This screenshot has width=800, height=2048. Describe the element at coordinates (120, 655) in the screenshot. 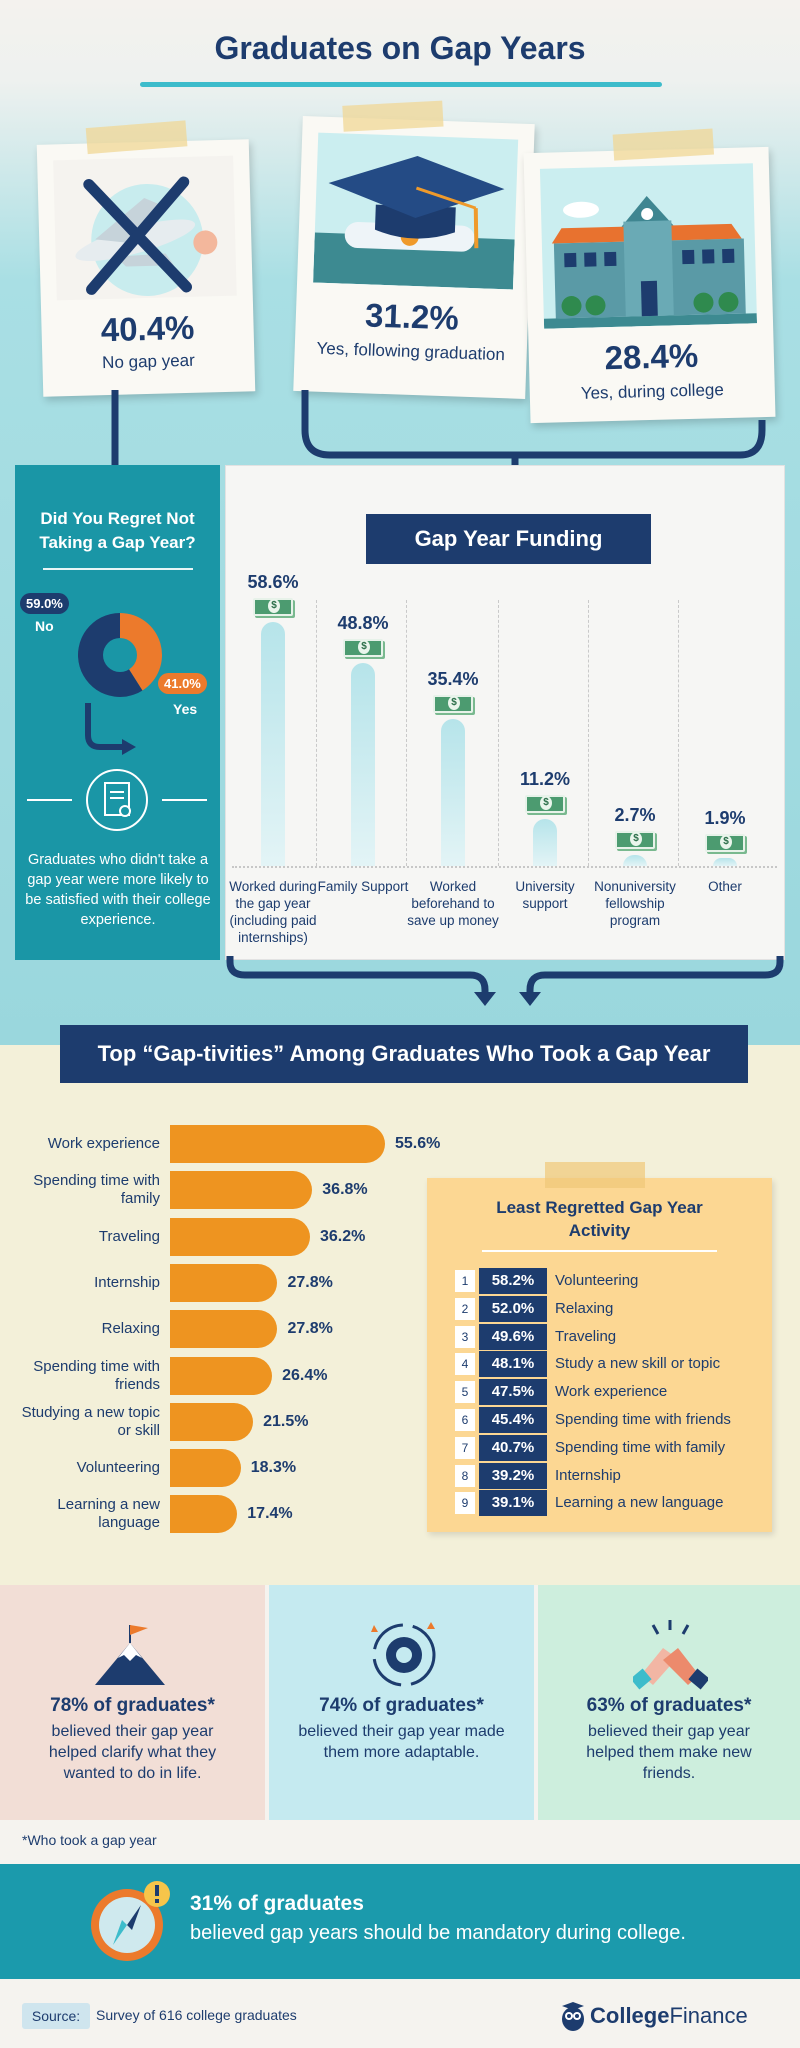

I see `pie-hole` at that location.